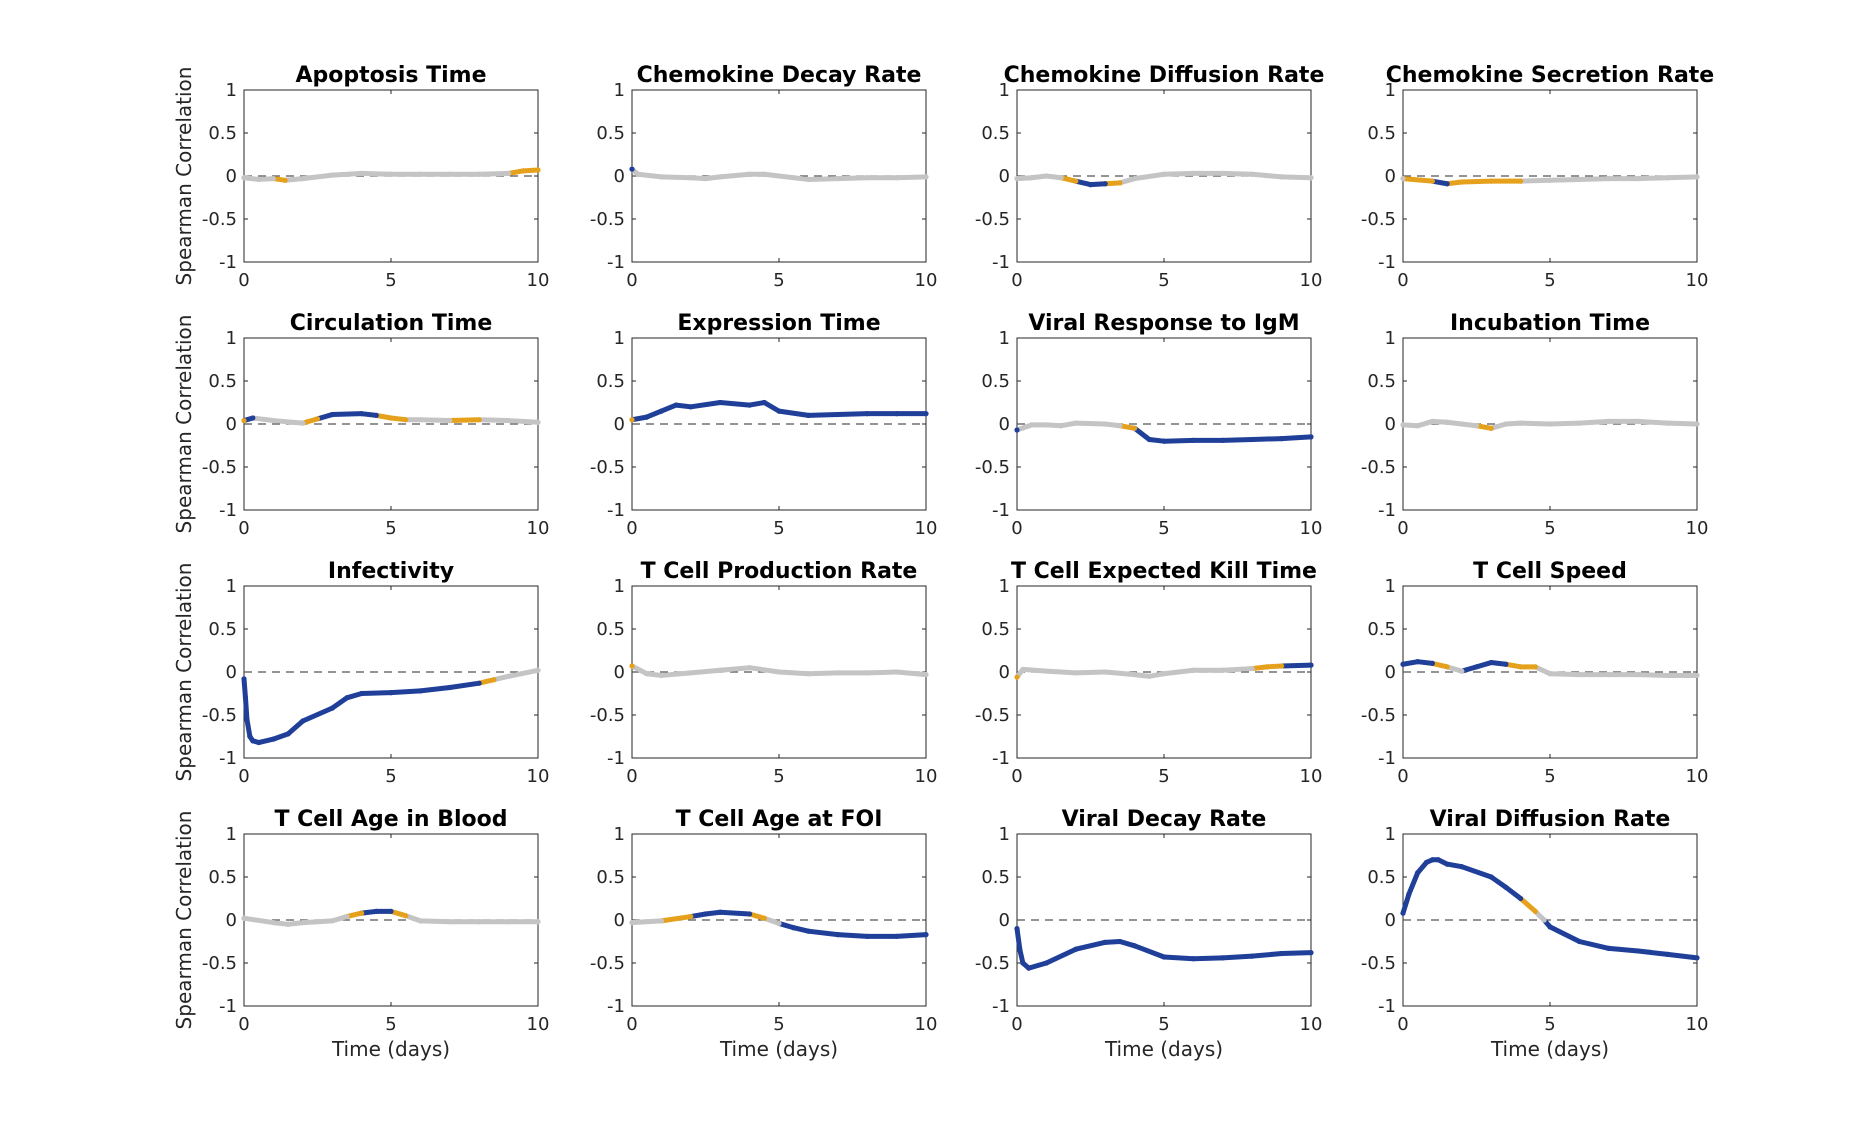 Image resolution: width=1855 pixels, height=1121 pixels. Describe the element at coordinates (228, 758) in the screenshot. I see `y-tick-label: -1` at that location.